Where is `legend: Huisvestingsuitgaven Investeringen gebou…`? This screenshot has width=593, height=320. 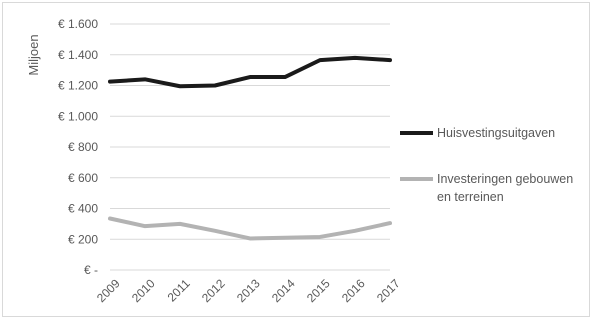 legend: Huisvestingsuitgaven Investeringen gebou… is located at coordinates (486, 165).